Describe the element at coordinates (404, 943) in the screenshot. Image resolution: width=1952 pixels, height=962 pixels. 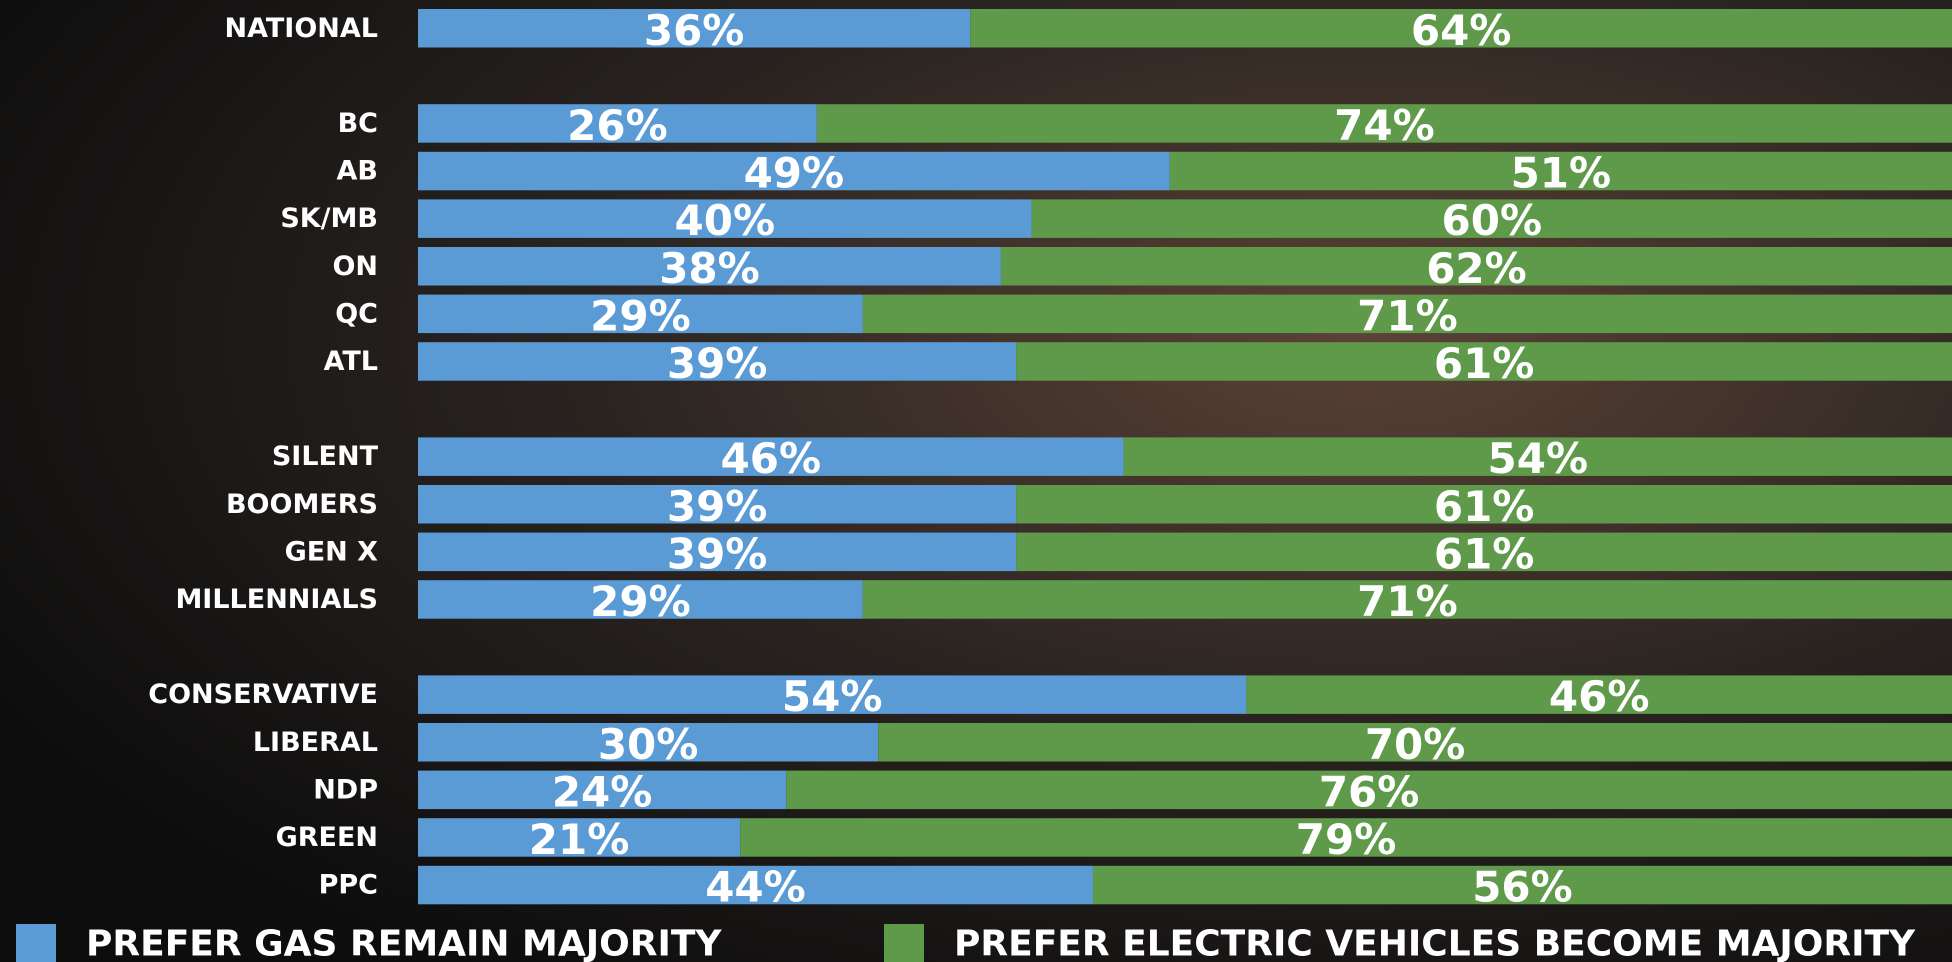
I see `legend-label: PREFER GAS REMAIN MAJORITY` at that location.